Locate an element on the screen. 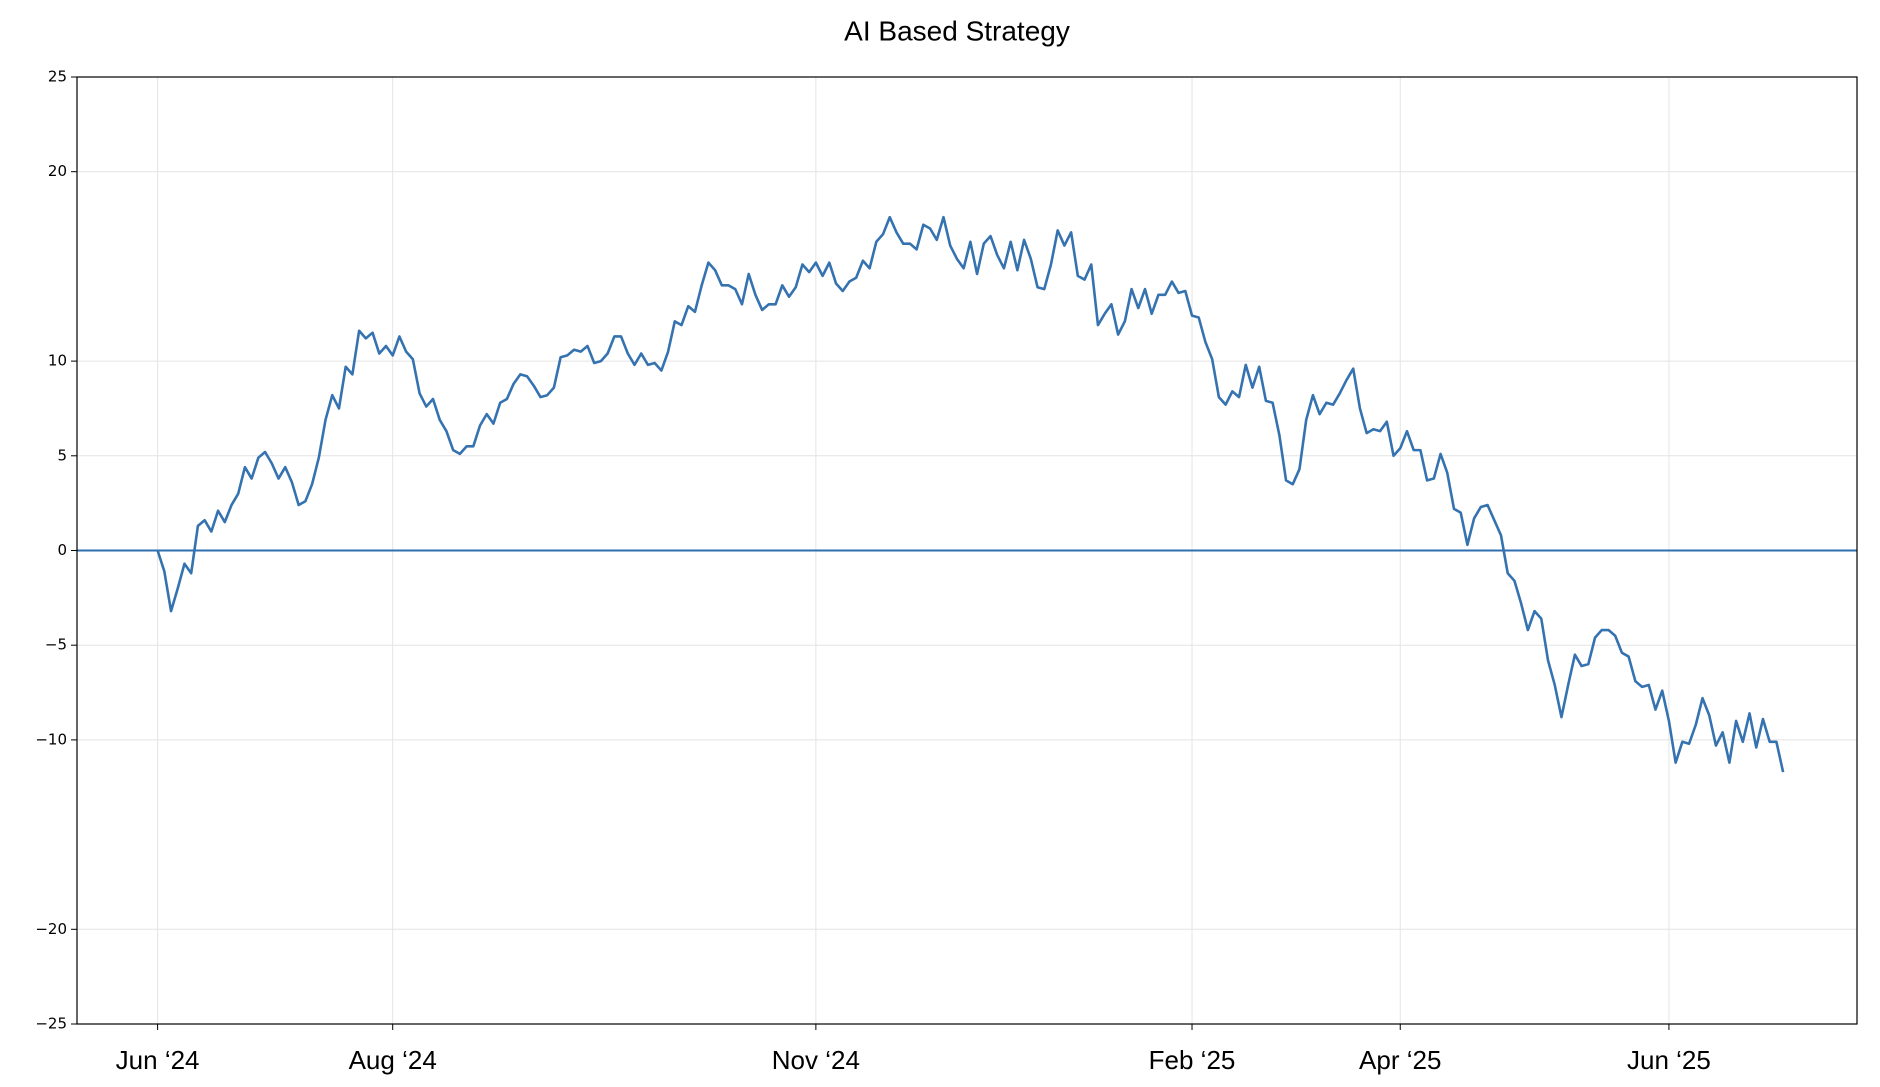 The width and height of the screenshot is (1880, 1087). y-tick-label: 25 is located at coordinates (57, 77).